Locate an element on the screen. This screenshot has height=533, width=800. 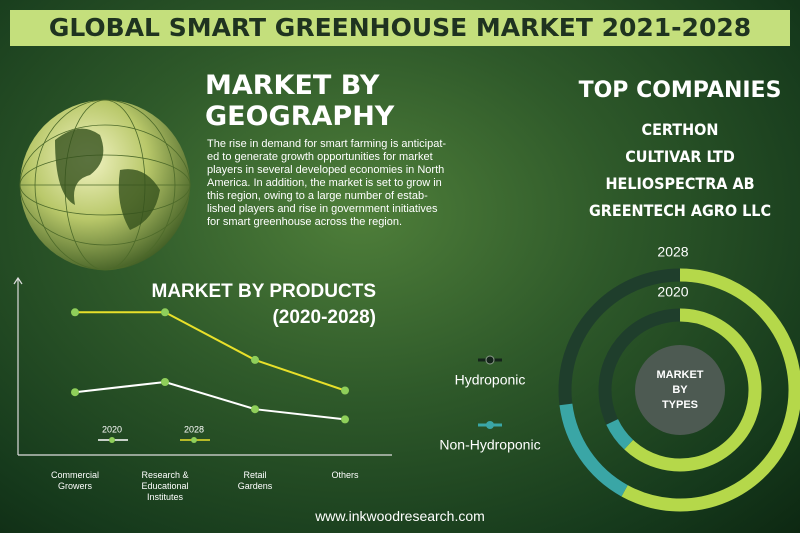
geography-title: MARKET BY GEOGRAPHY is located at coordinates (300, 101).